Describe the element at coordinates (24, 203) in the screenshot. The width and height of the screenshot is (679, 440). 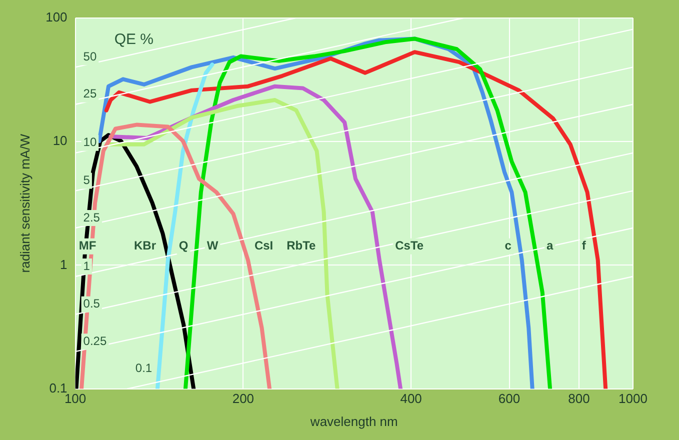
I see `y-axis-title: radiant sensitivity mA/W` at that location.